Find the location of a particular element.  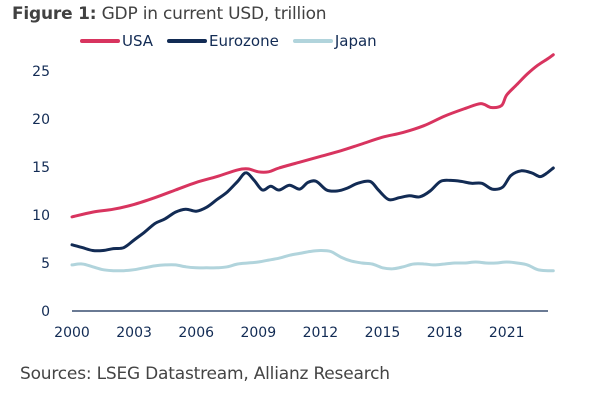

legend-item-japan: Japan is located at coordinates (334, 41).